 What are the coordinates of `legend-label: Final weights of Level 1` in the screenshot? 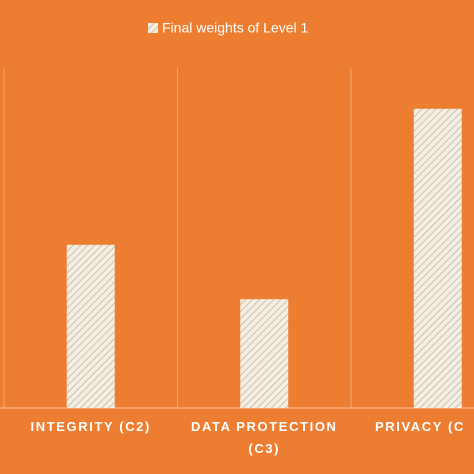 It's located at (235, 28).